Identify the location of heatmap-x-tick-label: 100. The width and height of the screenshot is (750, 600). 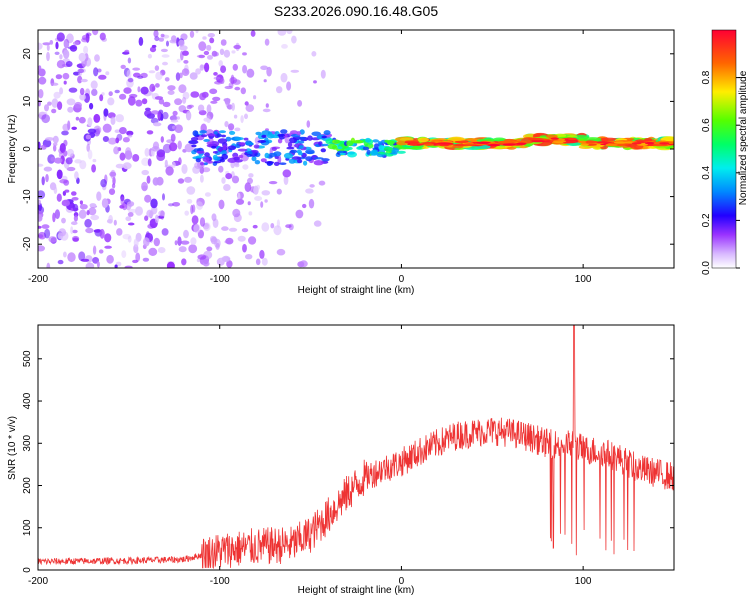
(583, 279).